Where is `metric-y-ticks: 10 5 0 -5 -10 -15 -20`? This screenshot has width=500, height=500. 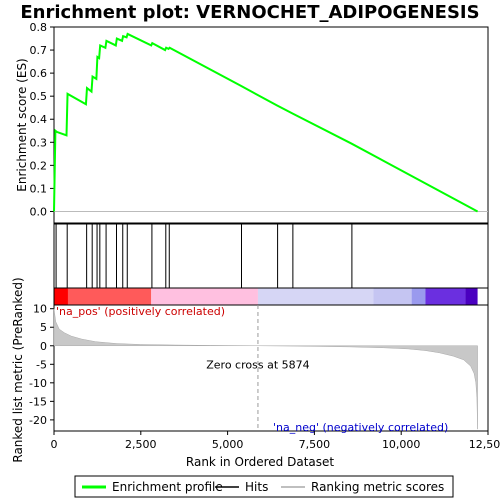 metric-y-ticks: 10 5 0 -5 -10 -15 -20 is located at coordinates (41, 365).